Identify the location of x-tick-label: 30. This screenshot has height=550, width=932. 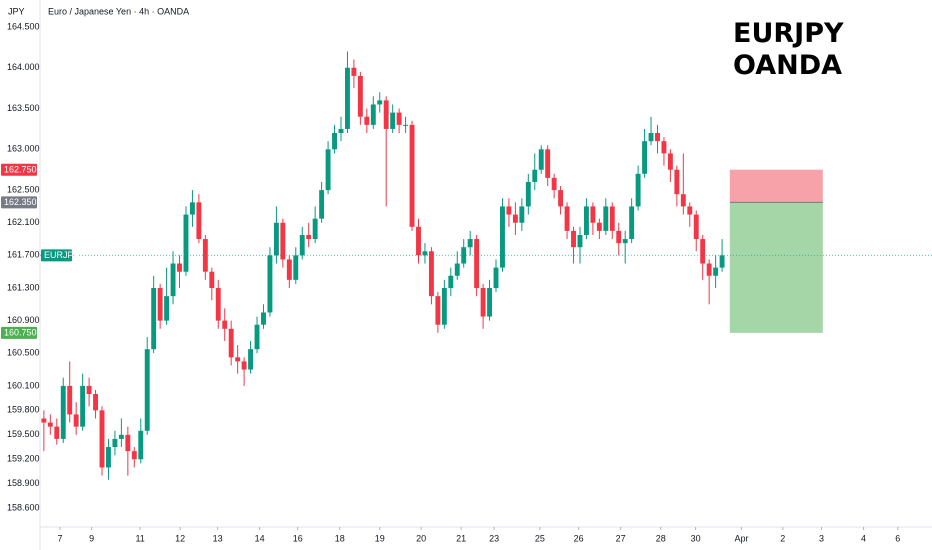
(696, 538).